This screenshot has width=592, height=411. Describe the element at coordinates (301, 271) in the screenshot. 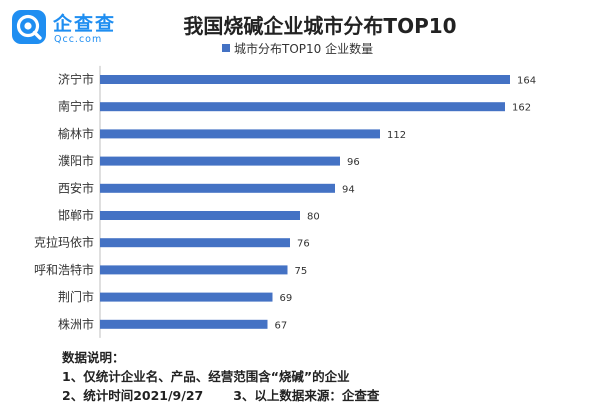

I see `data-label: 75` at that location.